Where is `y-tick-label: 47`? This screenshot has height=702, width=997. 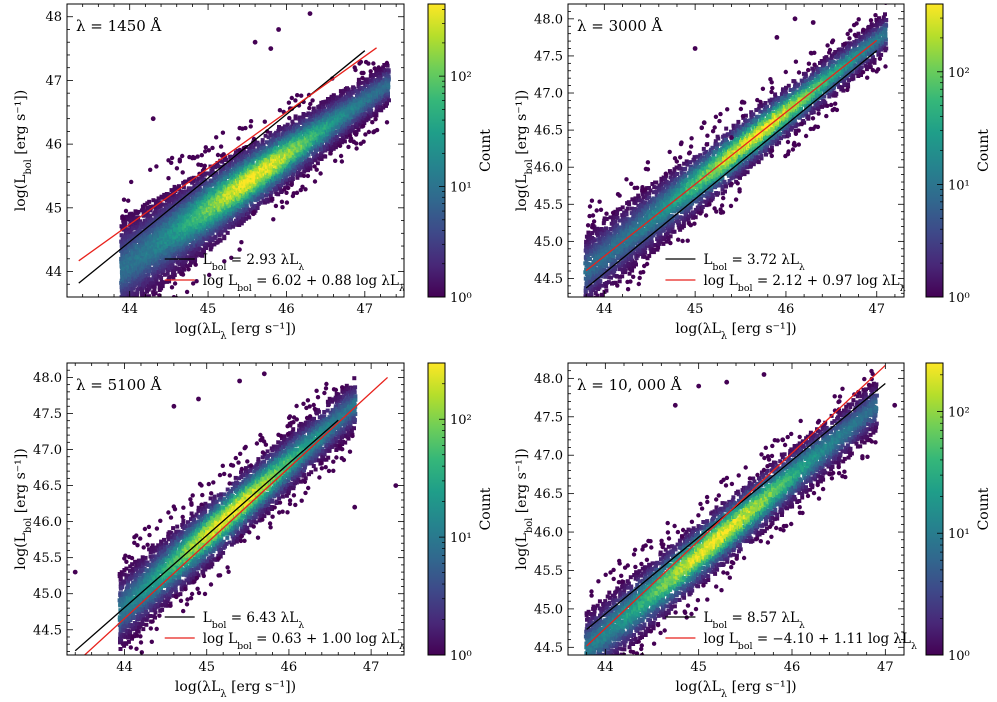
y-tick-label: 47 is located at coordinates (53, 81).